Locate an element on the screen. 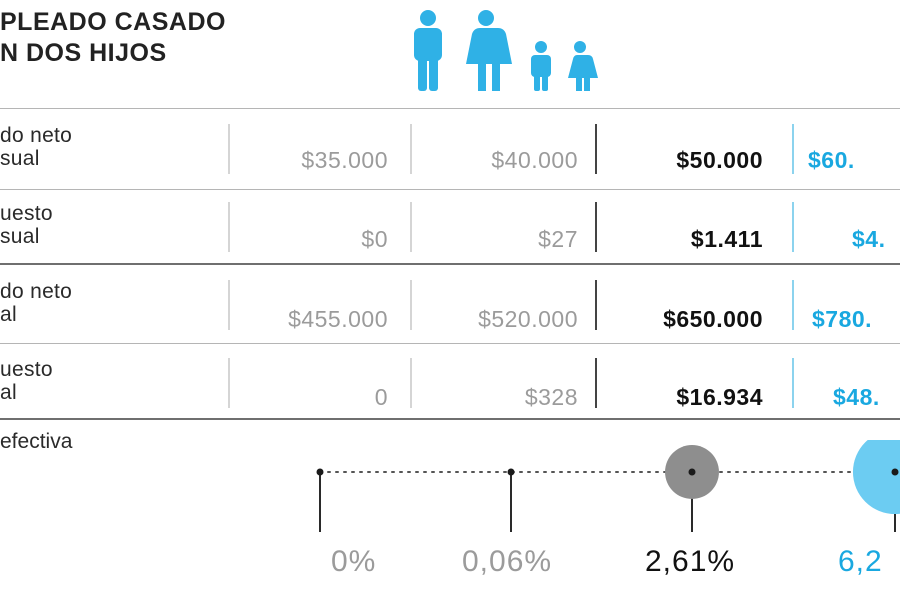 This screenshot has height=600, width=900. row-3-col-3: $650.000 is located at coordinates (713, 319).